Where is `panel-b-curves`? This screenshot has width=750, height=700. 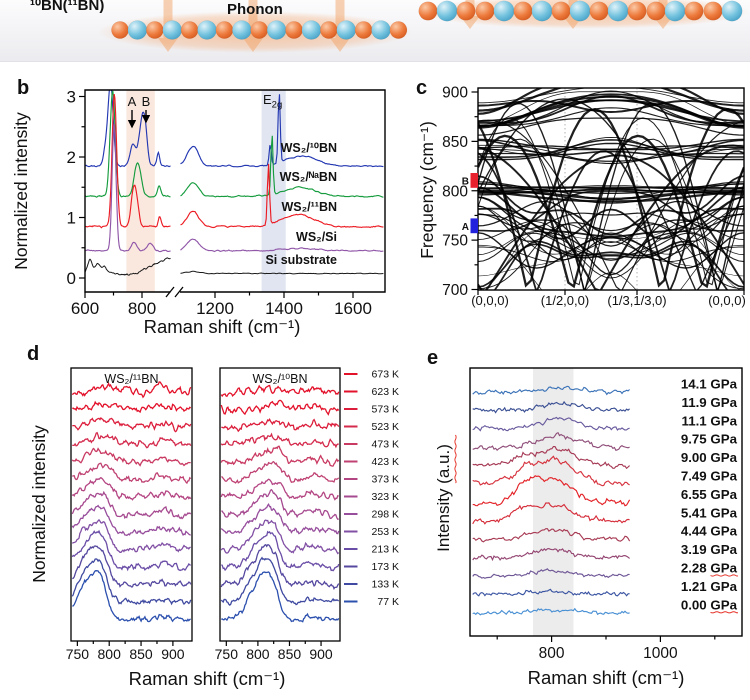
panel-b-curves is located at coordinates (234, 183).